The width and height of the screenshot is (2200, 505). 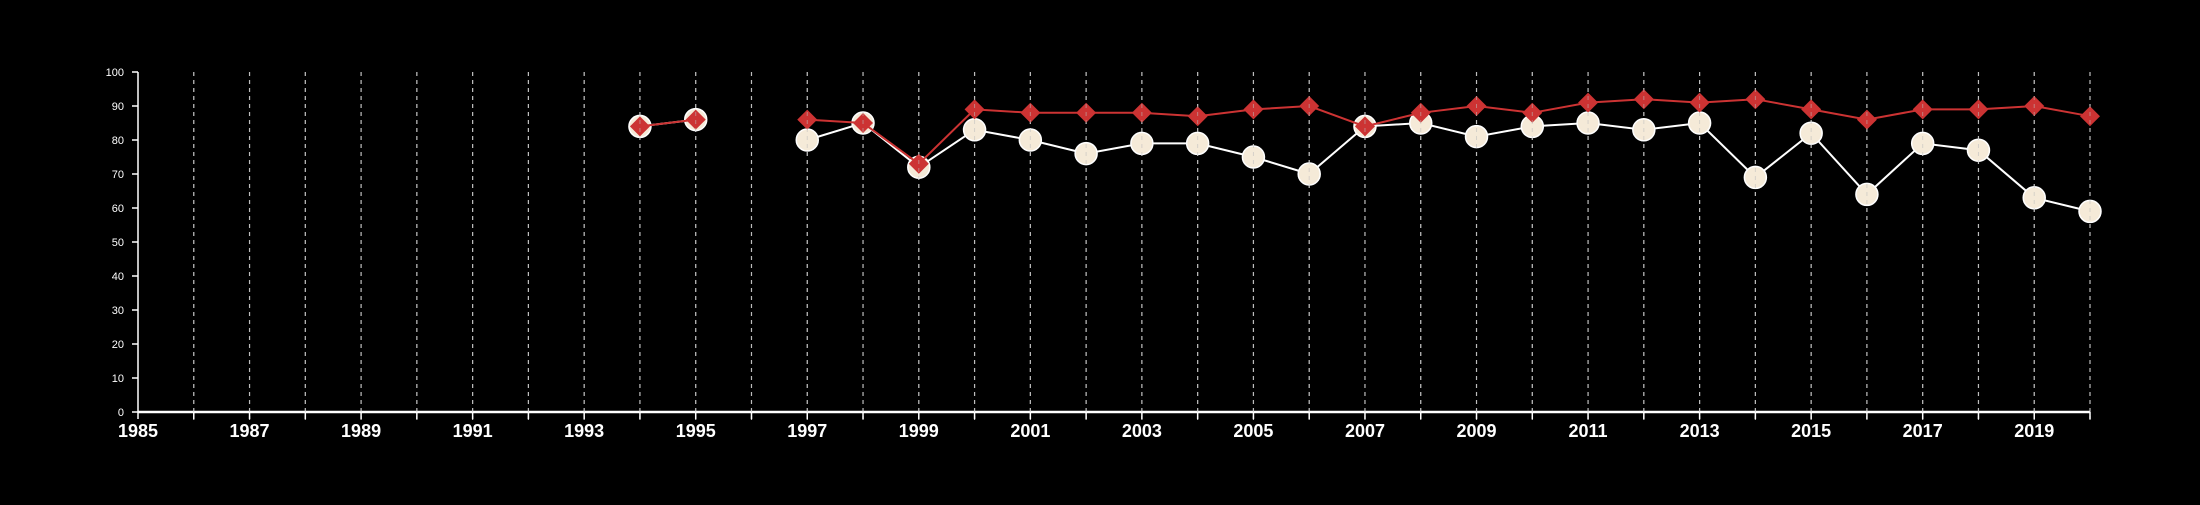 What do you see at coordinates (696, 431) in the screenshot?
I see `x-tick-label: 1995` at bounding box center [696, 431].